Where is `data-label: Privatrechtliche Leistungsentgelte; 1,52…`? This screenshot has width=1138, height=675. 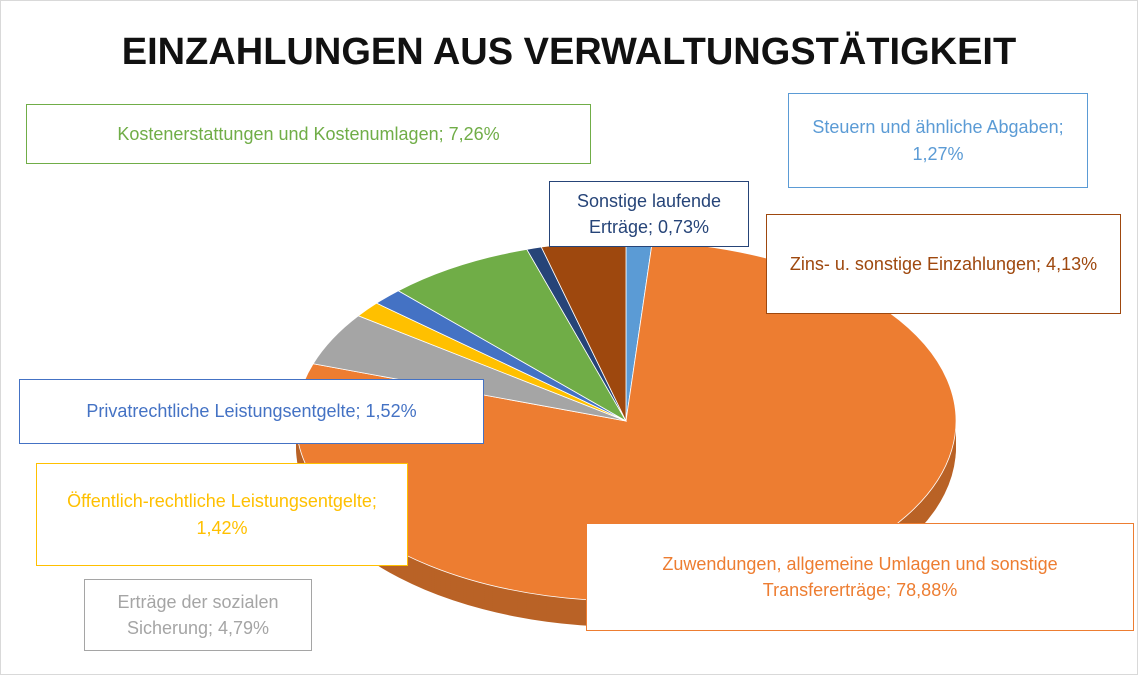 data-label: Privatrechtliche Leistungsentgelte; 1,52… is located at coordinates (251, 411).